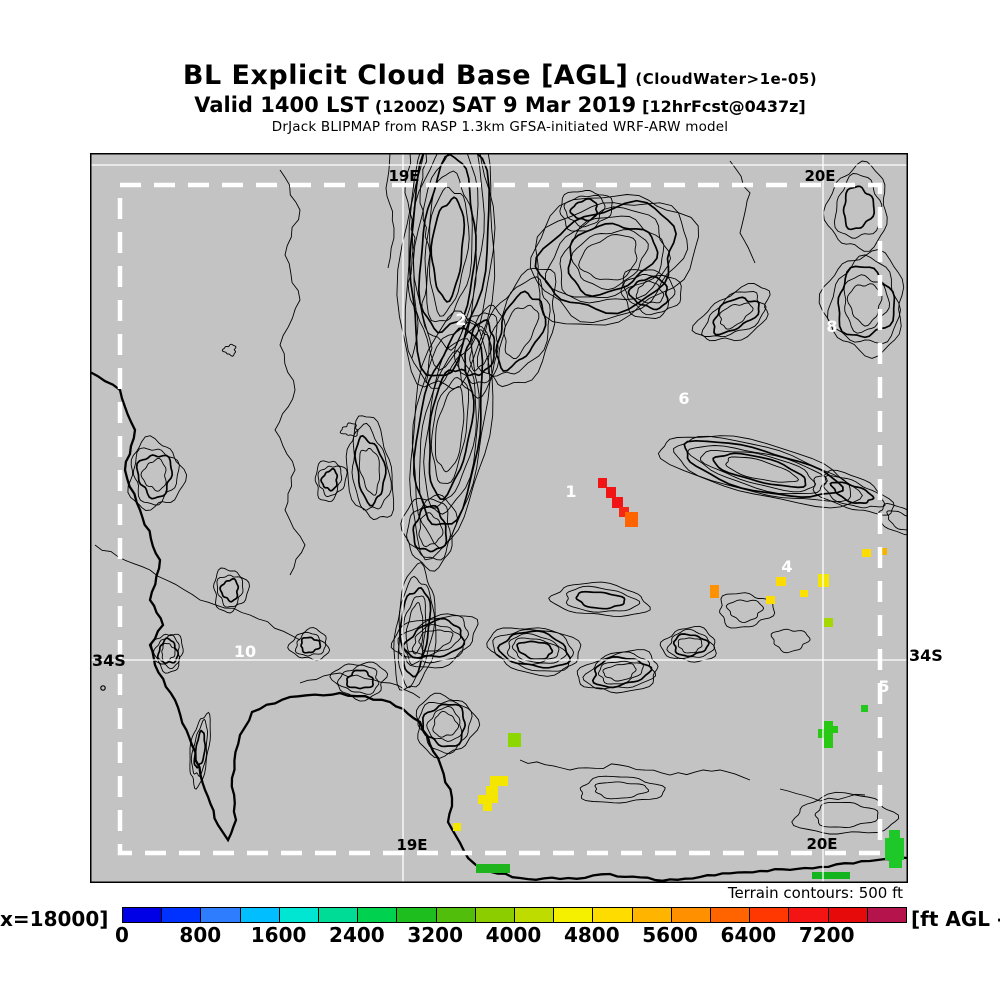 This screenshot has width=1000, height=1000. What do you see at coordinates (826, 935) in the screenshot?
I see `colorbar-tick-label: 7200` at bounding box center [826, 935].